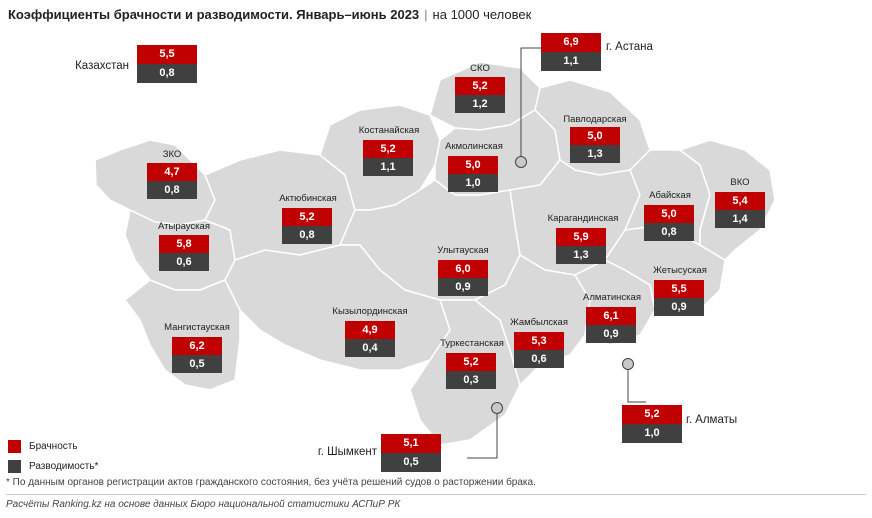  I want to click on region-label-zhambyl: Жамбылская, so click(539, 322).